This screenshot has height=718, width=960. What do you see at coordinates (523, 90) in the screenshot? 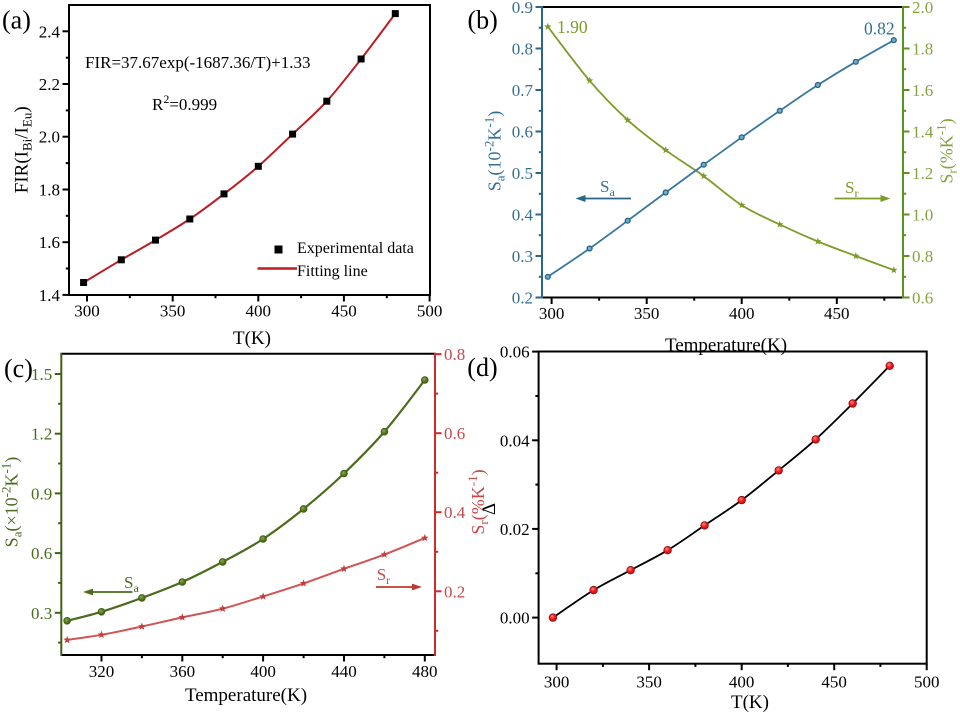
I see `svg-text: 0.7` at bounding box center [523, 90].